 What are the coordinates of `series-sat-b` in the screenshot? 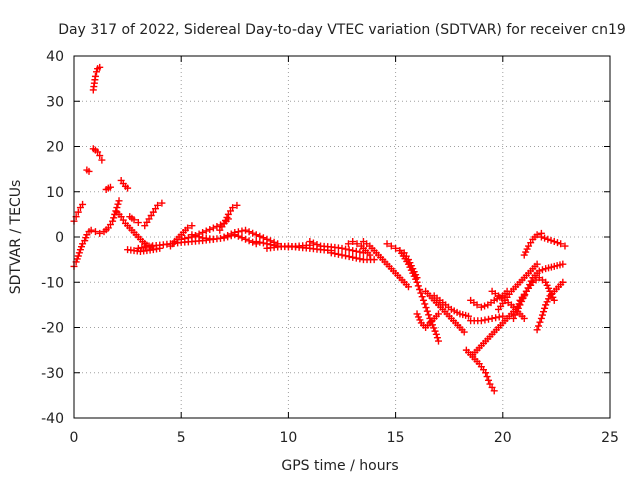 It's located at (78, 212).